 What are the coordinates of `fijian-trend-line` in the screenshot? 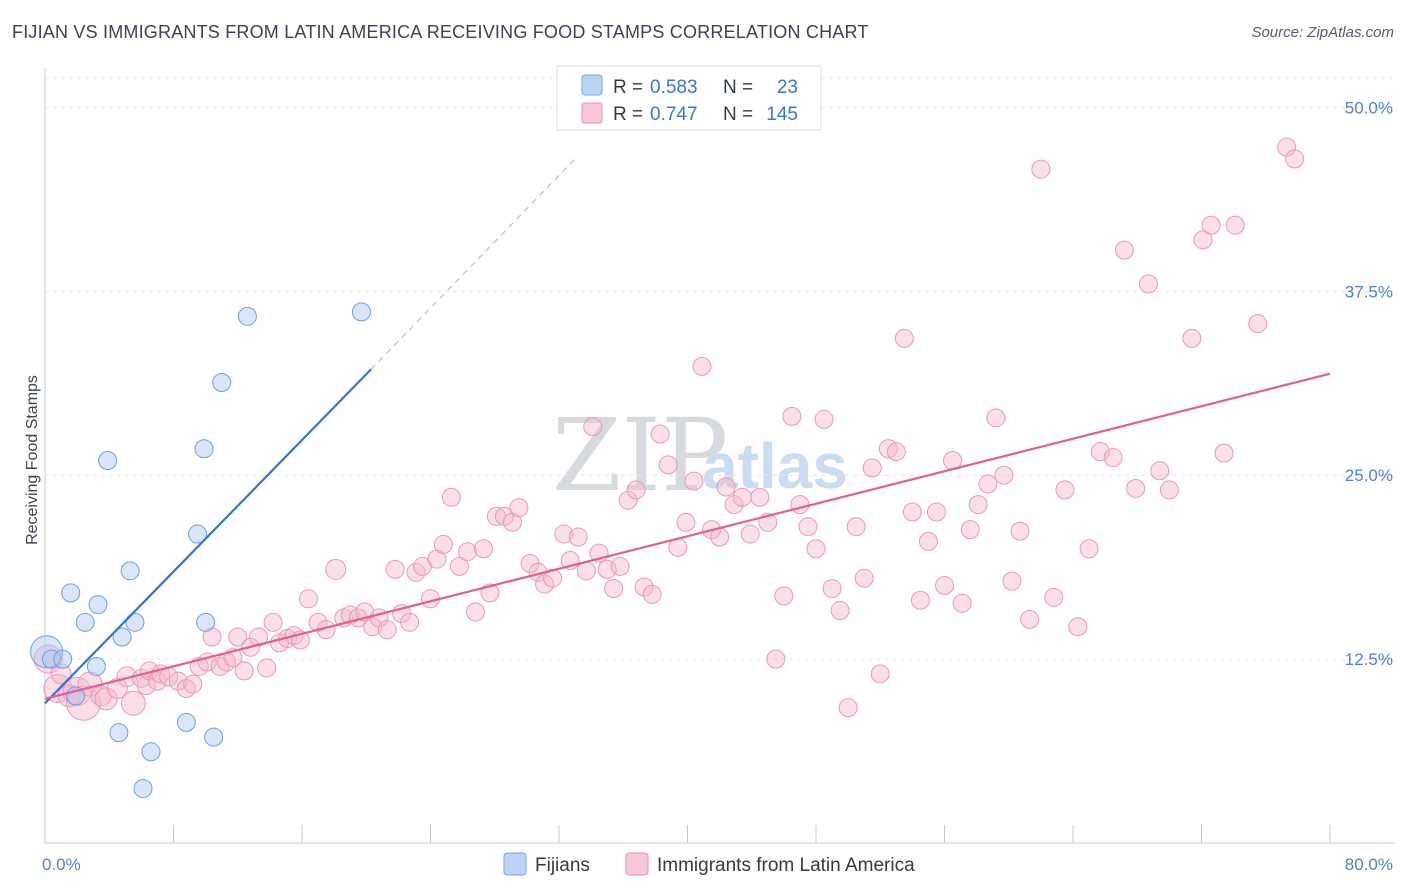 It's located at (208, 536).